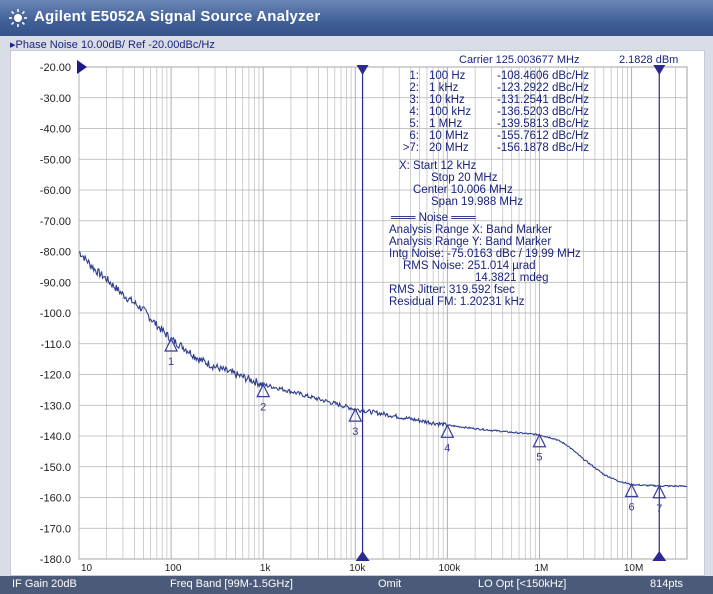 The image size is (713, 594). I want to click on noise-info-line: RMS Noise: 251.014 µrad, so click(469, 266).